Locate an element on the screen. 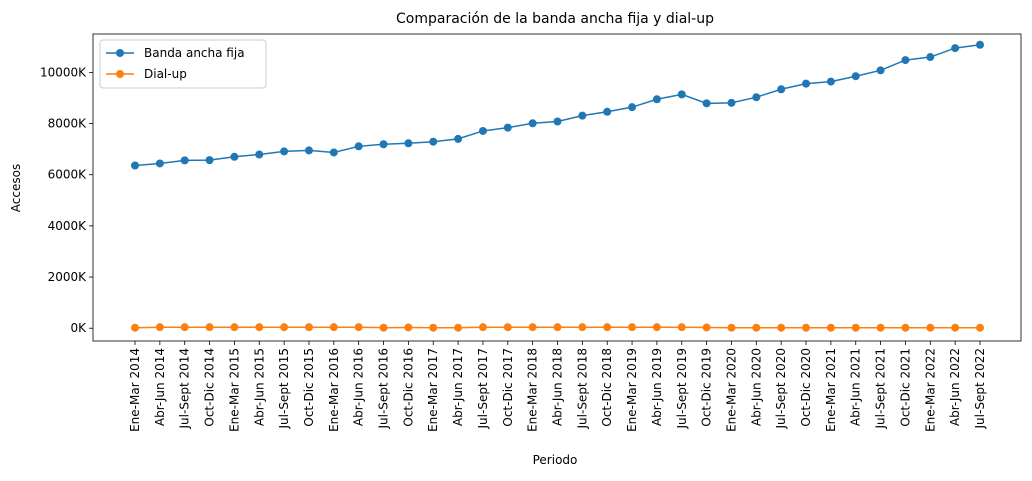  x-tick-label: Abr-Jun 2017 is located at coordinates (458, 387).